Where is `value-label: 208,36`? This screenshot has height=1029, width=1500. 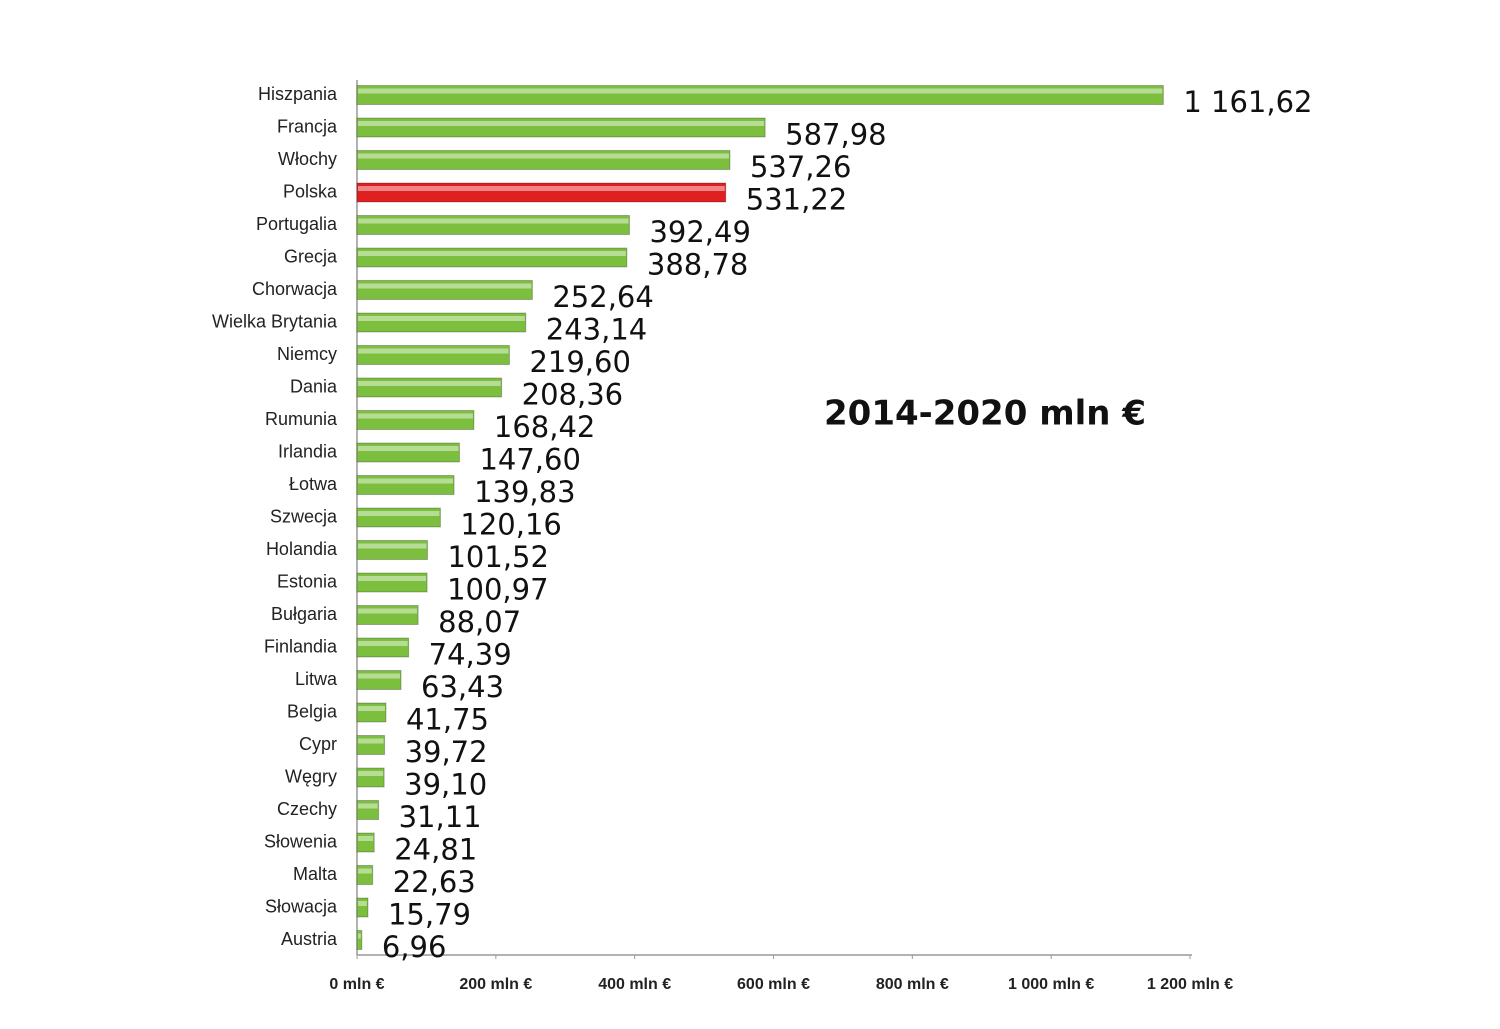 value-label: 208,36 is located at coordinates (572, 395).